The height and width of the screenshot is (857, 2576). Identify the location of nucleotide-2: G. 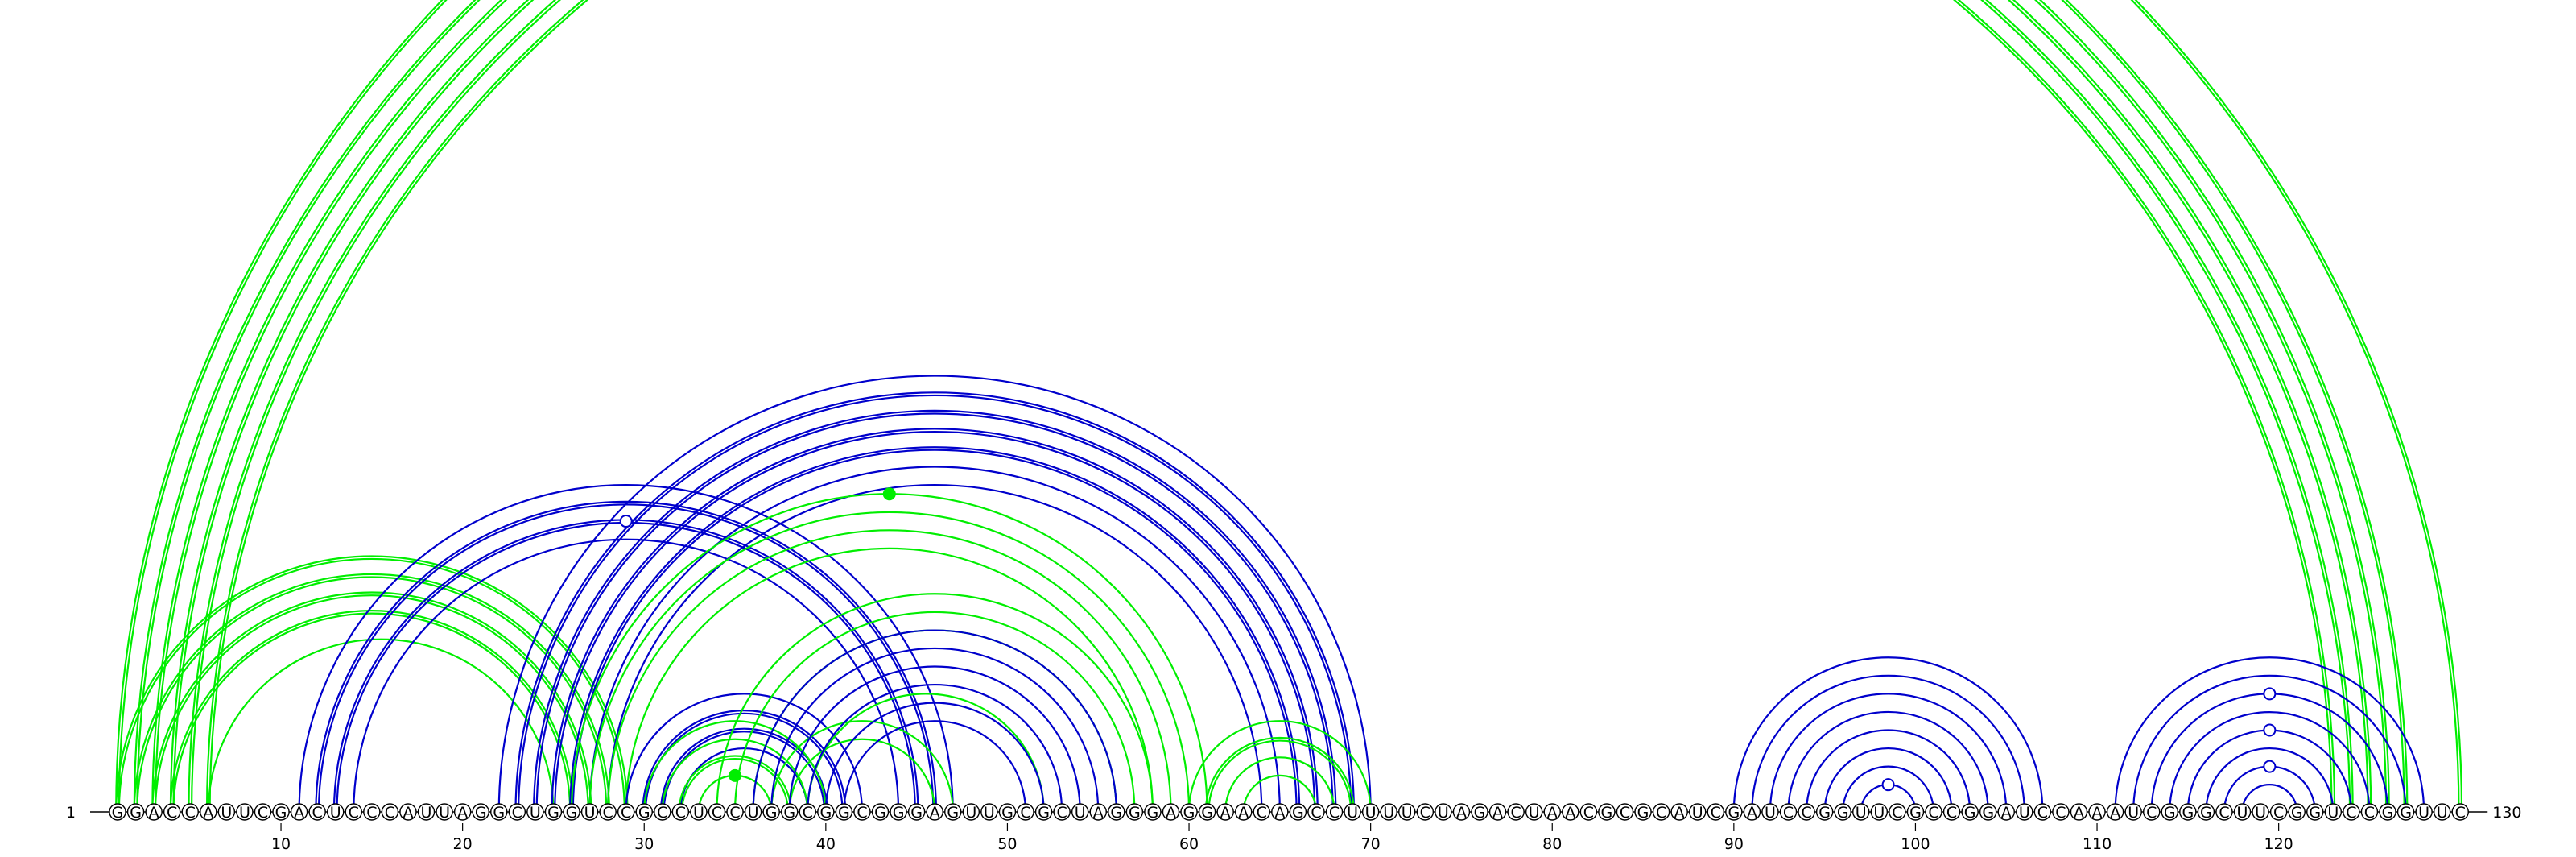
(135, 812).